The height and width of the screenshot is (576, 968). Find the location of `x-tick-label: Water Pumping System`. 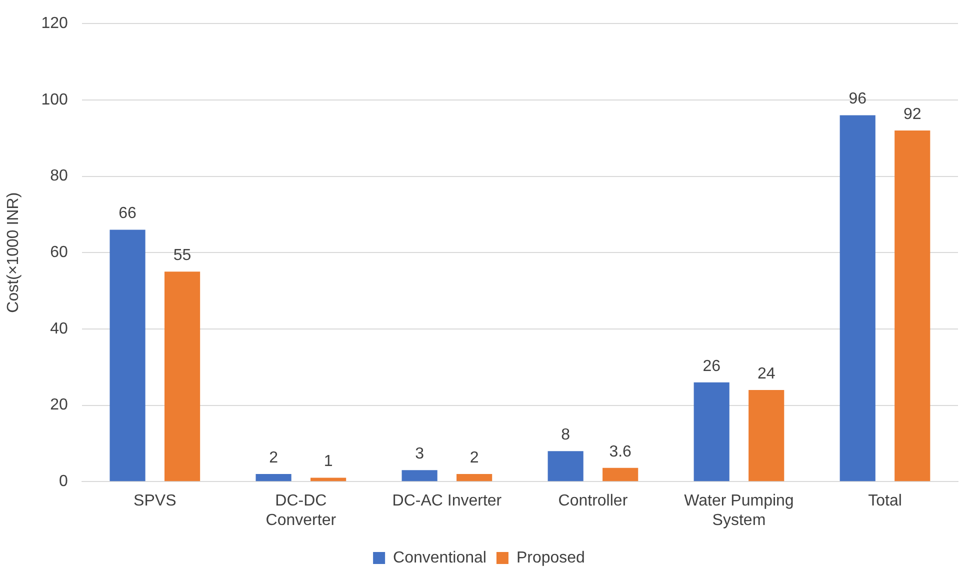

x-tick-label: Water Pumping System is located at coordinates (739, 510).